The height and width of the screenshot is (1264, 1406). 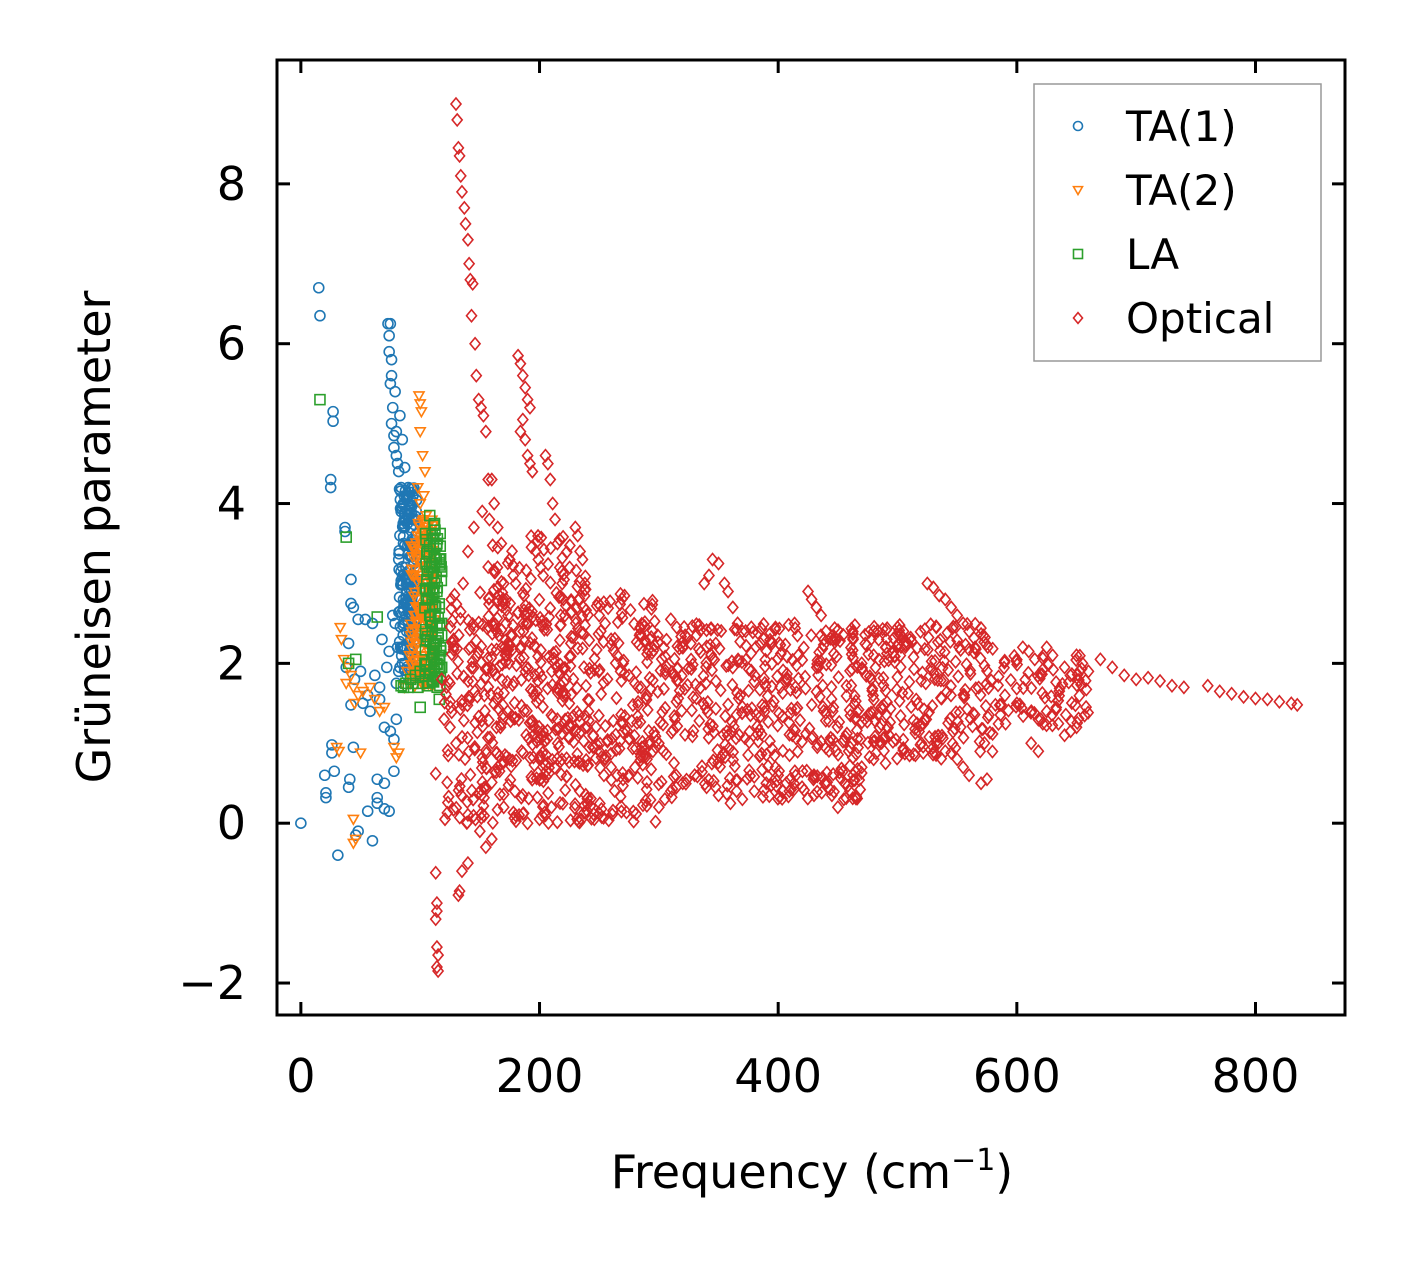 What do you see at coordinates (1152, 254) in the screenshot?
I see `legend-label-la: LA` at bounding box center [1152, 254].